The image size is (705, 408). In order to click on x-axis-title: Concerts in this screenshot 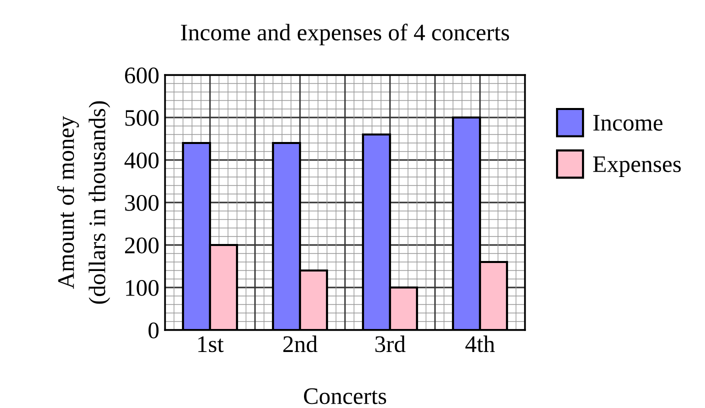, I will do `click(345, 396)`.